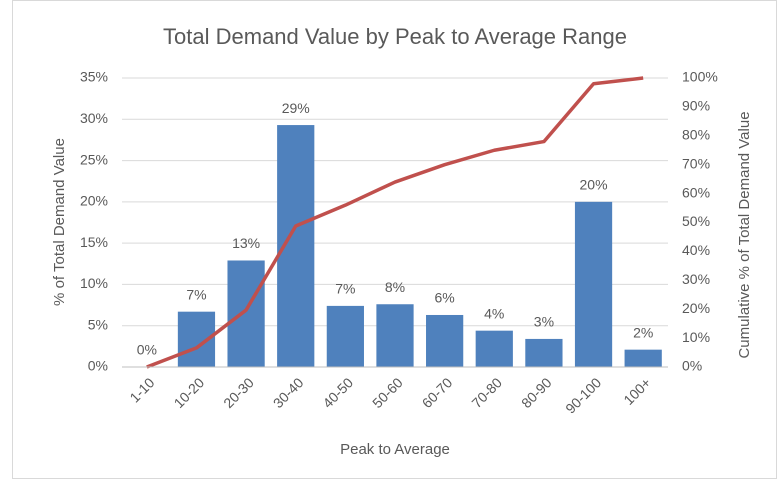  Describe the element at coordinates (696, 221) in the screenshot. I see `y2-tick-label: 50%` at that location.